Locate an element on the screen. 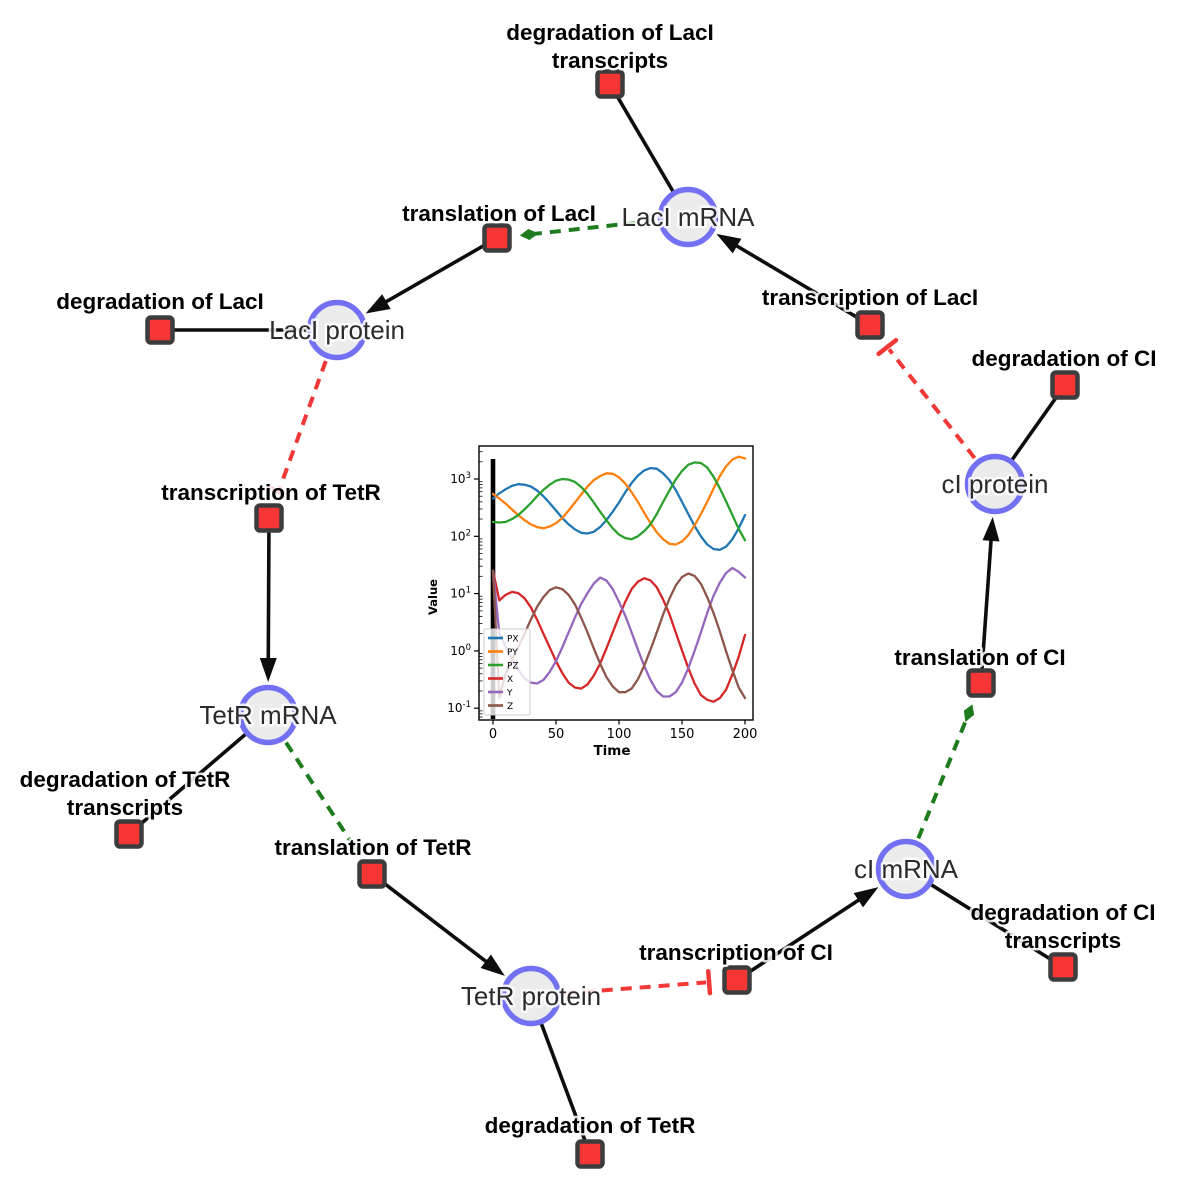 This screenshot has width=1189, height=1200. reaction-node-tc_lacI is located at coordinates (870, 325).